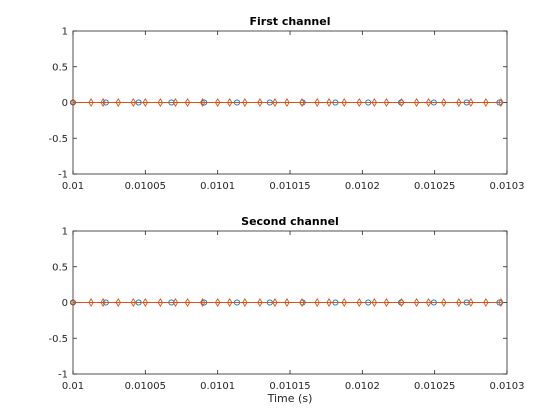 Image resolution: width=560 pixels, height=420 pixels. Describe the element at coordinates (289, 21) in the screenshot. I see `chart-title: First channel` at that location.